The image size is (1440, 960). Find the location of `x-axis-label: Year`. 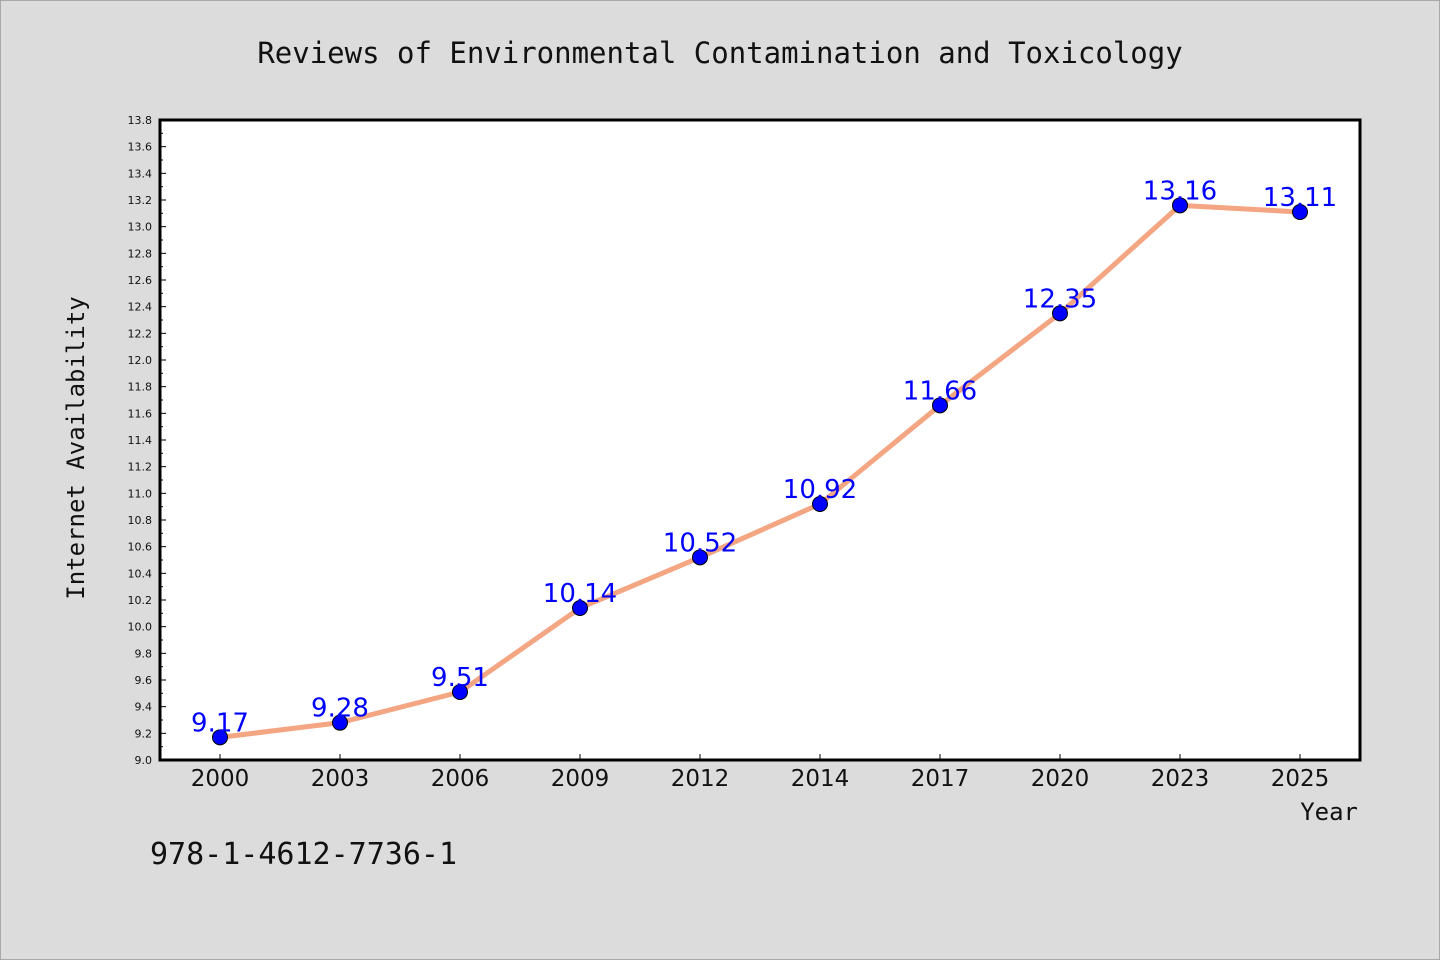

x-axis-label: Year is located at coordinates (1329, 812).